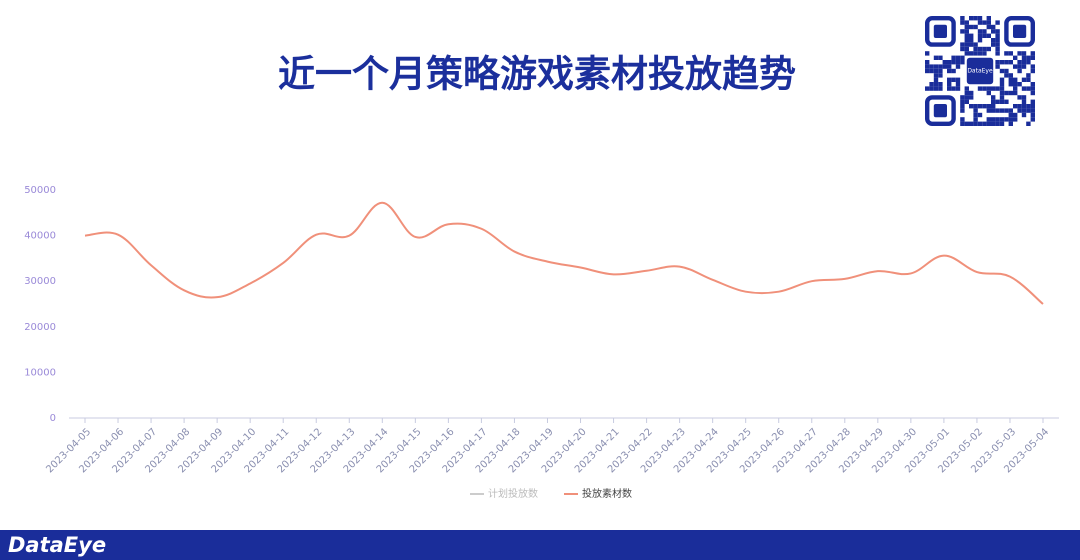 This screenshot has width=1080, height=560. I want to click on qr-code: DataEye, so click(980, 71).